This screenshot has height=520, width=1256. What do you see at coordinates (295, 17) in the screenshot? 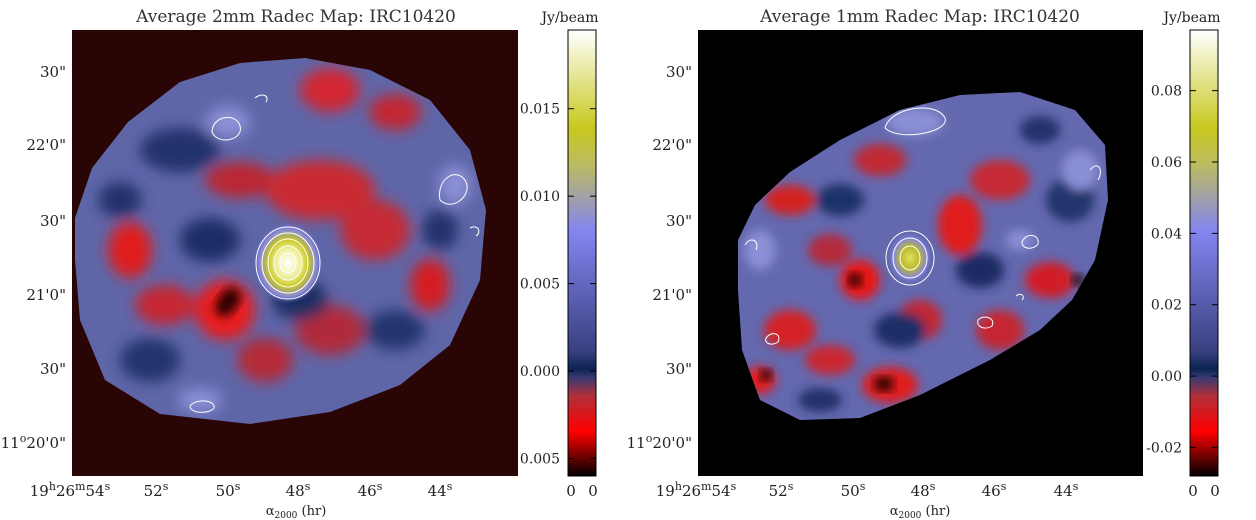
I see `chart-title-2mm: Average 2mm Radec Map: IRC10420` at bounding box center [295, 17].